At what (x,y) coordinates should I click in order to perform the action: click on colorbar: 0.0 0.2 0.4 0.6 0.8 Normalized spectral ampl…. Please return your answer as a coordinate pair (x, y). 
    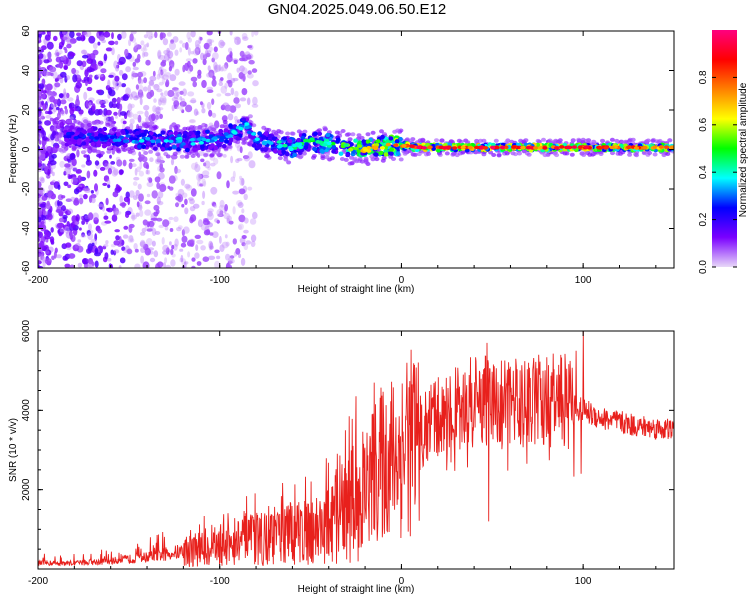
    Looking at the image, I should click on (723, 152).